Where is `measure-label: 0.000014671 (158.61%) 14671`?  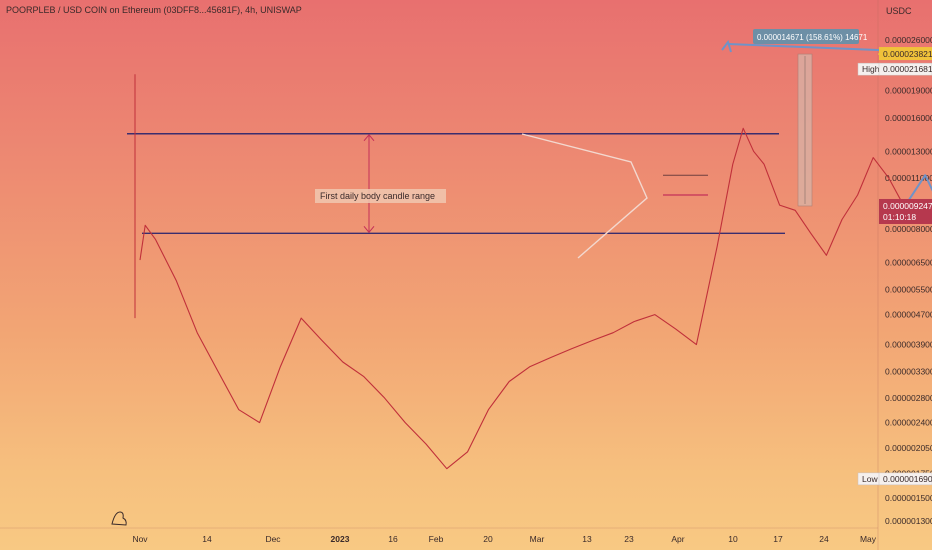 measure-label: 0.000014671 (158.61%) 14671 is located at coordinates (812, 37).